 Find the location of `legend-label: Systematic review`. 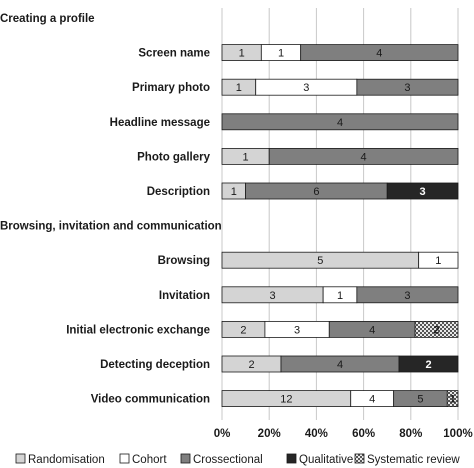

legend-label: Systematic review is located at coordinates (413, 460).